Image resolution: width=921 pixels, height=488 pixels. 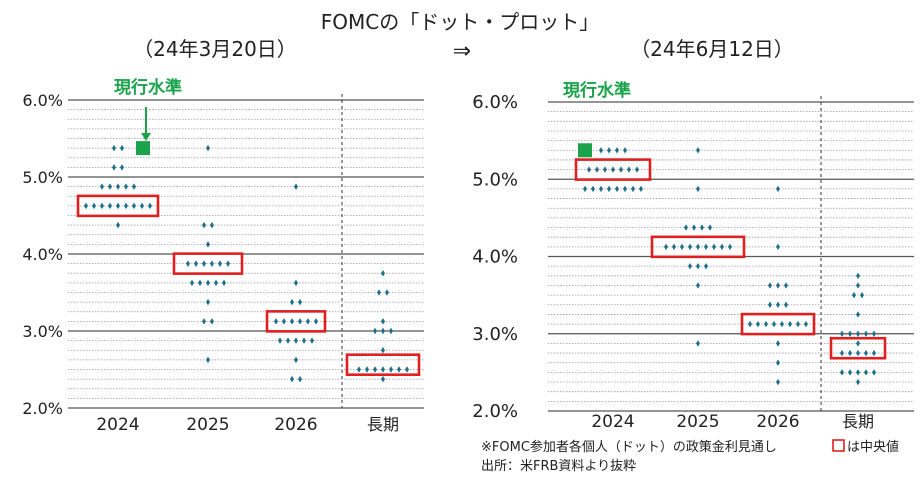 I want to click on comparison-arrow: ⇒, so click(x=462, y=51).